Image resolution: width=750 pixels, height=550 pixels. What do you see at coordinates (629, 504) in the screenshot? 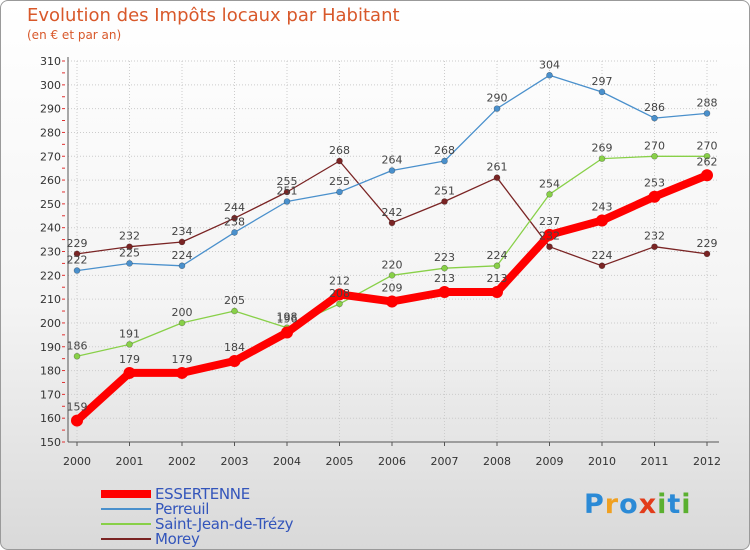
I see `logo-letter: o` at bounding box center [629, 504].